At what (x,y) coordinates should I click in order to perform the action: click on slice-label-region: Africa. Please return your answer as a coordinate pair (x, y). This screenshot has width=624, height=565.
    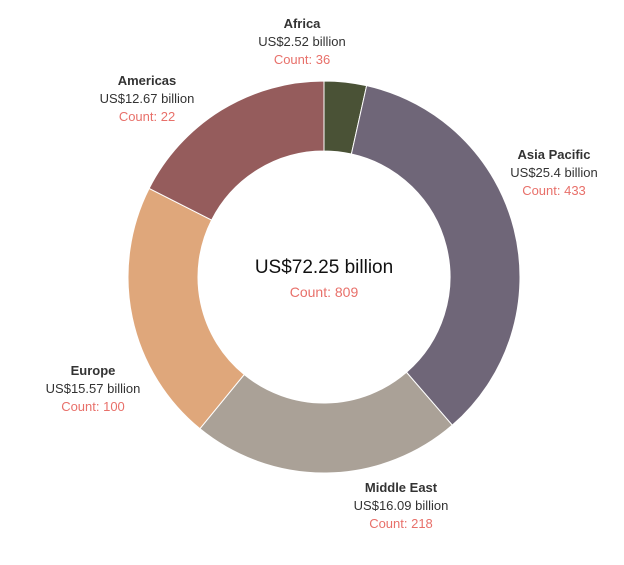
    Looking at the image, I should click on (302, 23).